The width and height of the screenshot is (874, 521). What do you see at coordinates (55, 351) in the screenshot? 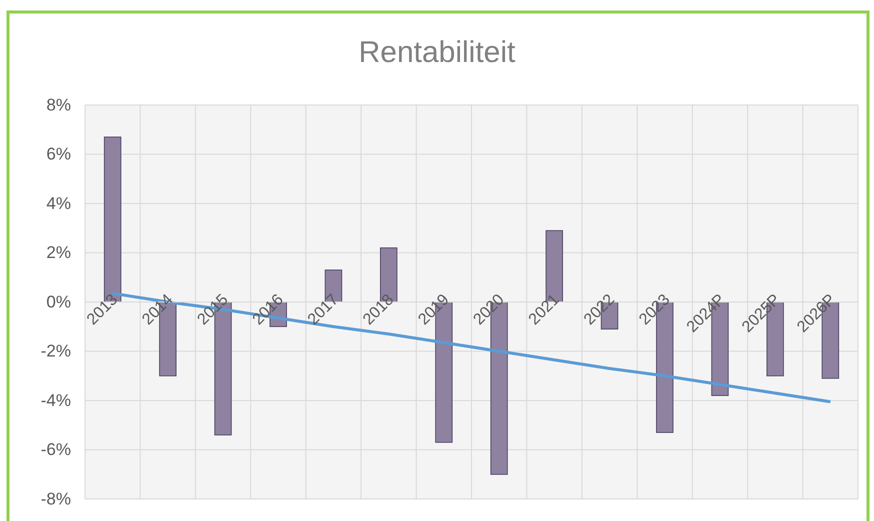
I see `y-tick-label: -2%` at bounding box center [55, 351].